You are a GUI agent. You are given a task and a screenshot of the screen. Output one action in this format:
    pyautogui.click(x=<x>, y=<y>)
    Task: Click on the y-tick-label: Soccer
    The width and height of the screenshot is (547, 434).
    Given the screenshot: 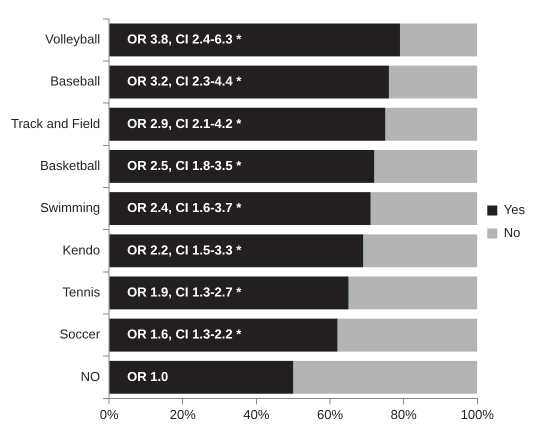 What is the action you would take?
    pyautogui.click(x=80, y=334)
    